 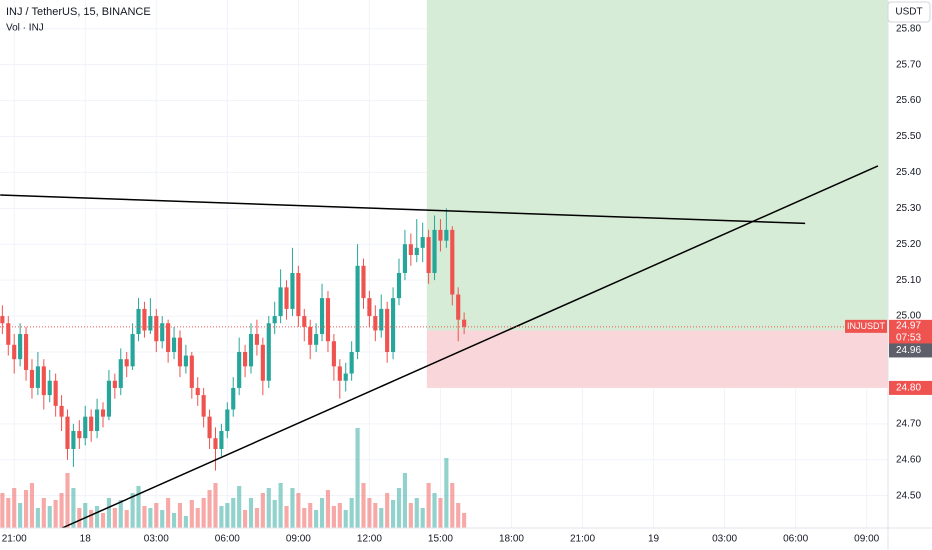 I want to click on trend-line, so click(x=403, y=209).